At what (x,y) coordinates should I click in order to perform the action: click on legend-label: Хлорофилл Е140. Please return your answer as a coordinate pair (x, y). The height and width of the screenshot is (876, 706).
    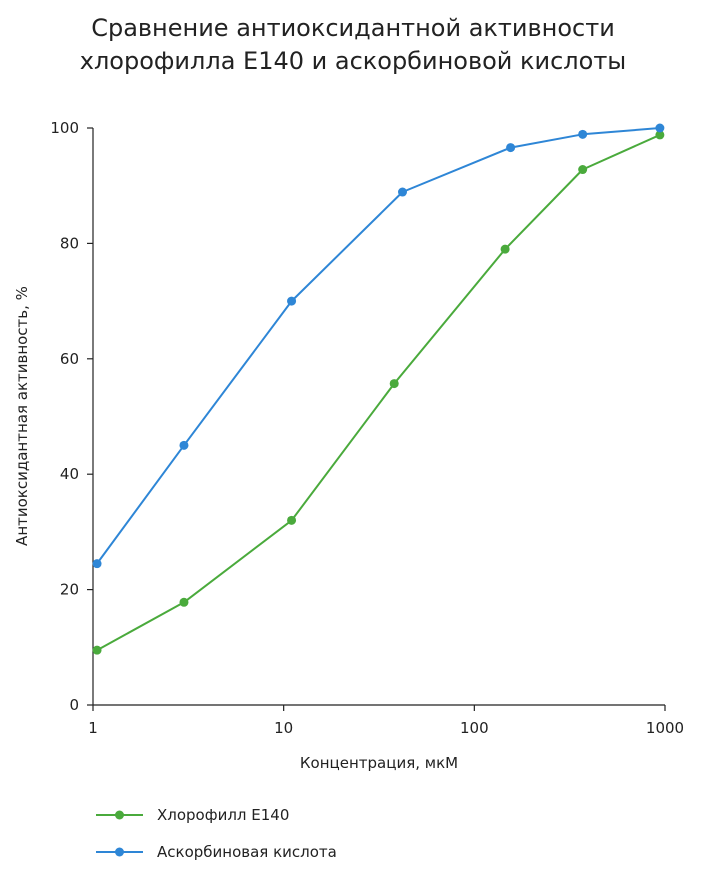
    Looking at the image, I should click on (223, 815).